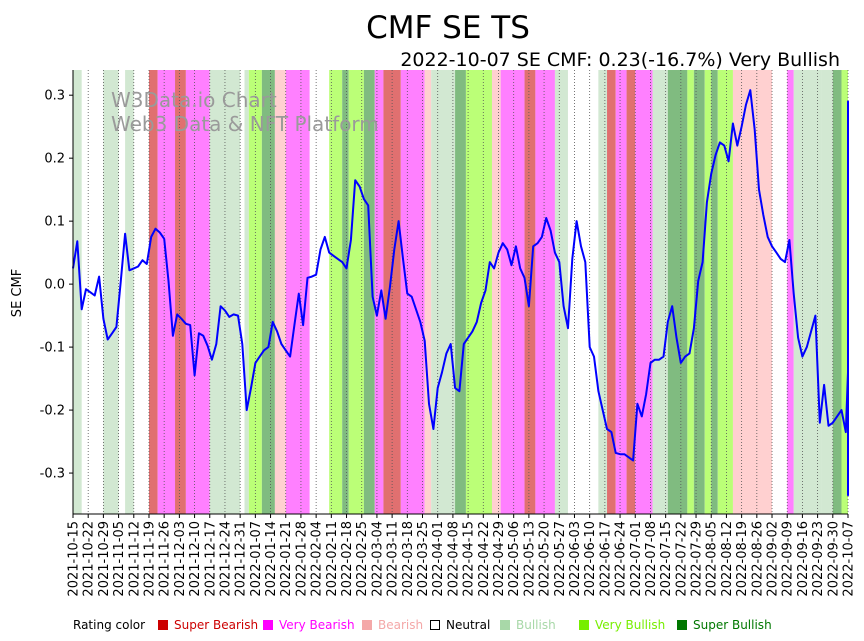 The width and height of the screenshot is (864, 641). I want to click on watermark: W3Data.io Chart Web3 Data & NFT Platform, so click(245, 112).